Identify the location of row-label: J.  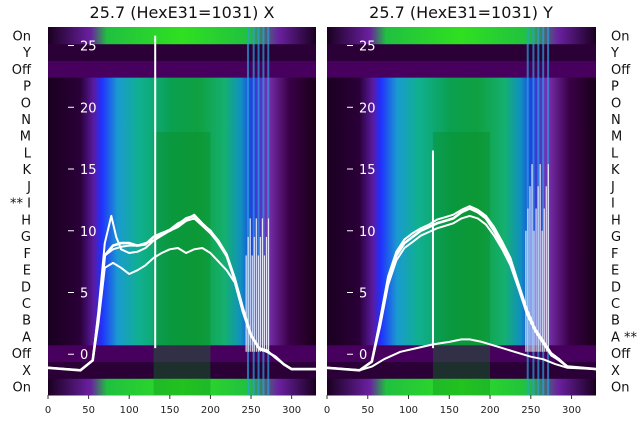
(612, 187).